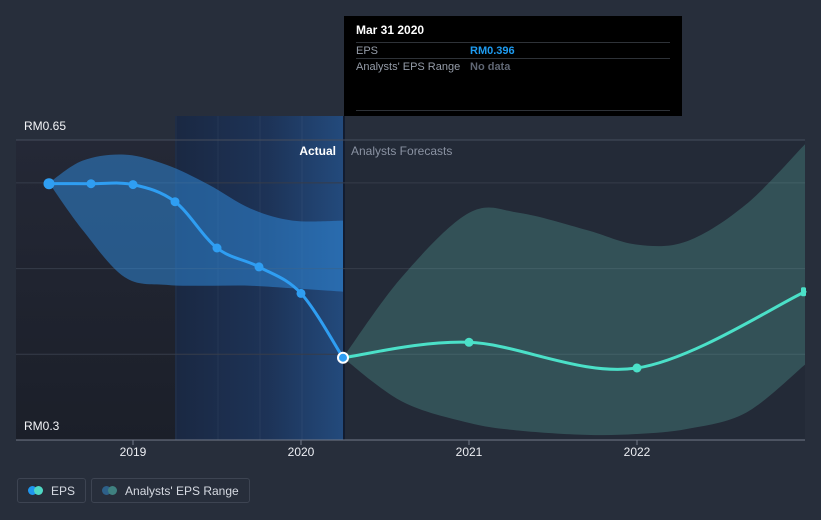 The width and height of the screenshot is (821, 520). I want to click on x-axis-year-label: 2020, so click(301, 452).